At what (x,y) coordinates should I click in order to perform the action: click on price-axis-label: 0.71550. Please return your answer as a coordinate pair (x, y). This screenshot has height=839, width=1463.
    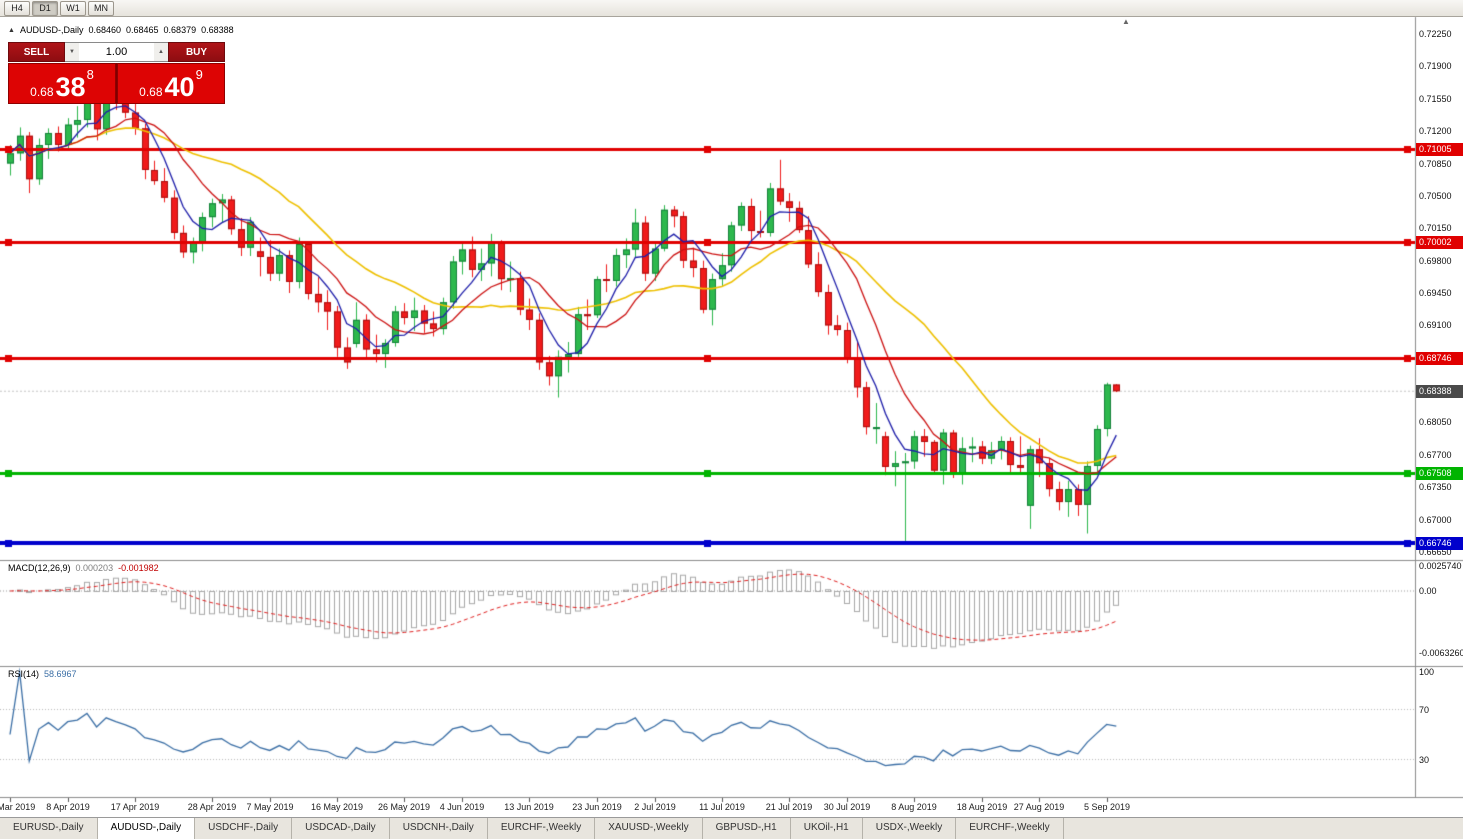
    Looking at the image, I should click on (1435, 99).